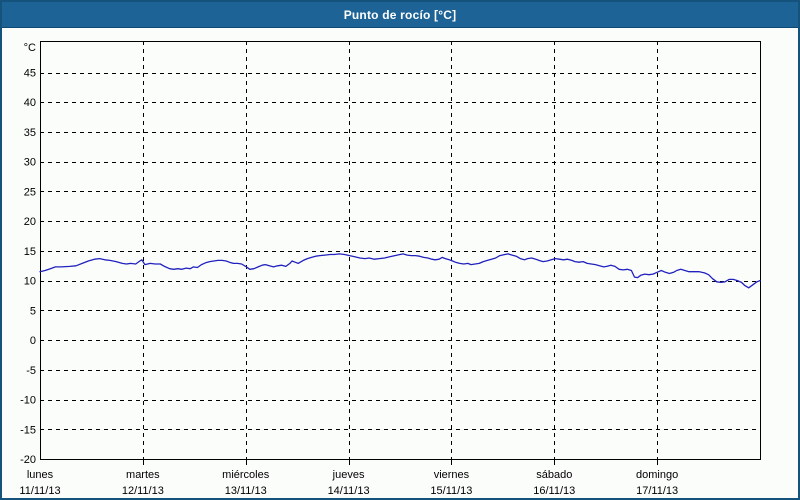 The height and width of the screenshot is (500, 800). I want to click on x-day-date-label: 11/11/13, so click(39, 491).